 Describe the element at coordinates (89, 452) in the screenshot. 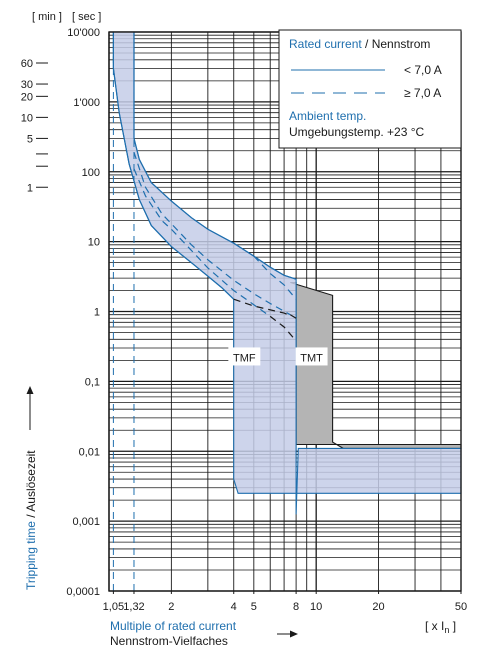

I see `y-tick-label-sec: 0,01` at that location.